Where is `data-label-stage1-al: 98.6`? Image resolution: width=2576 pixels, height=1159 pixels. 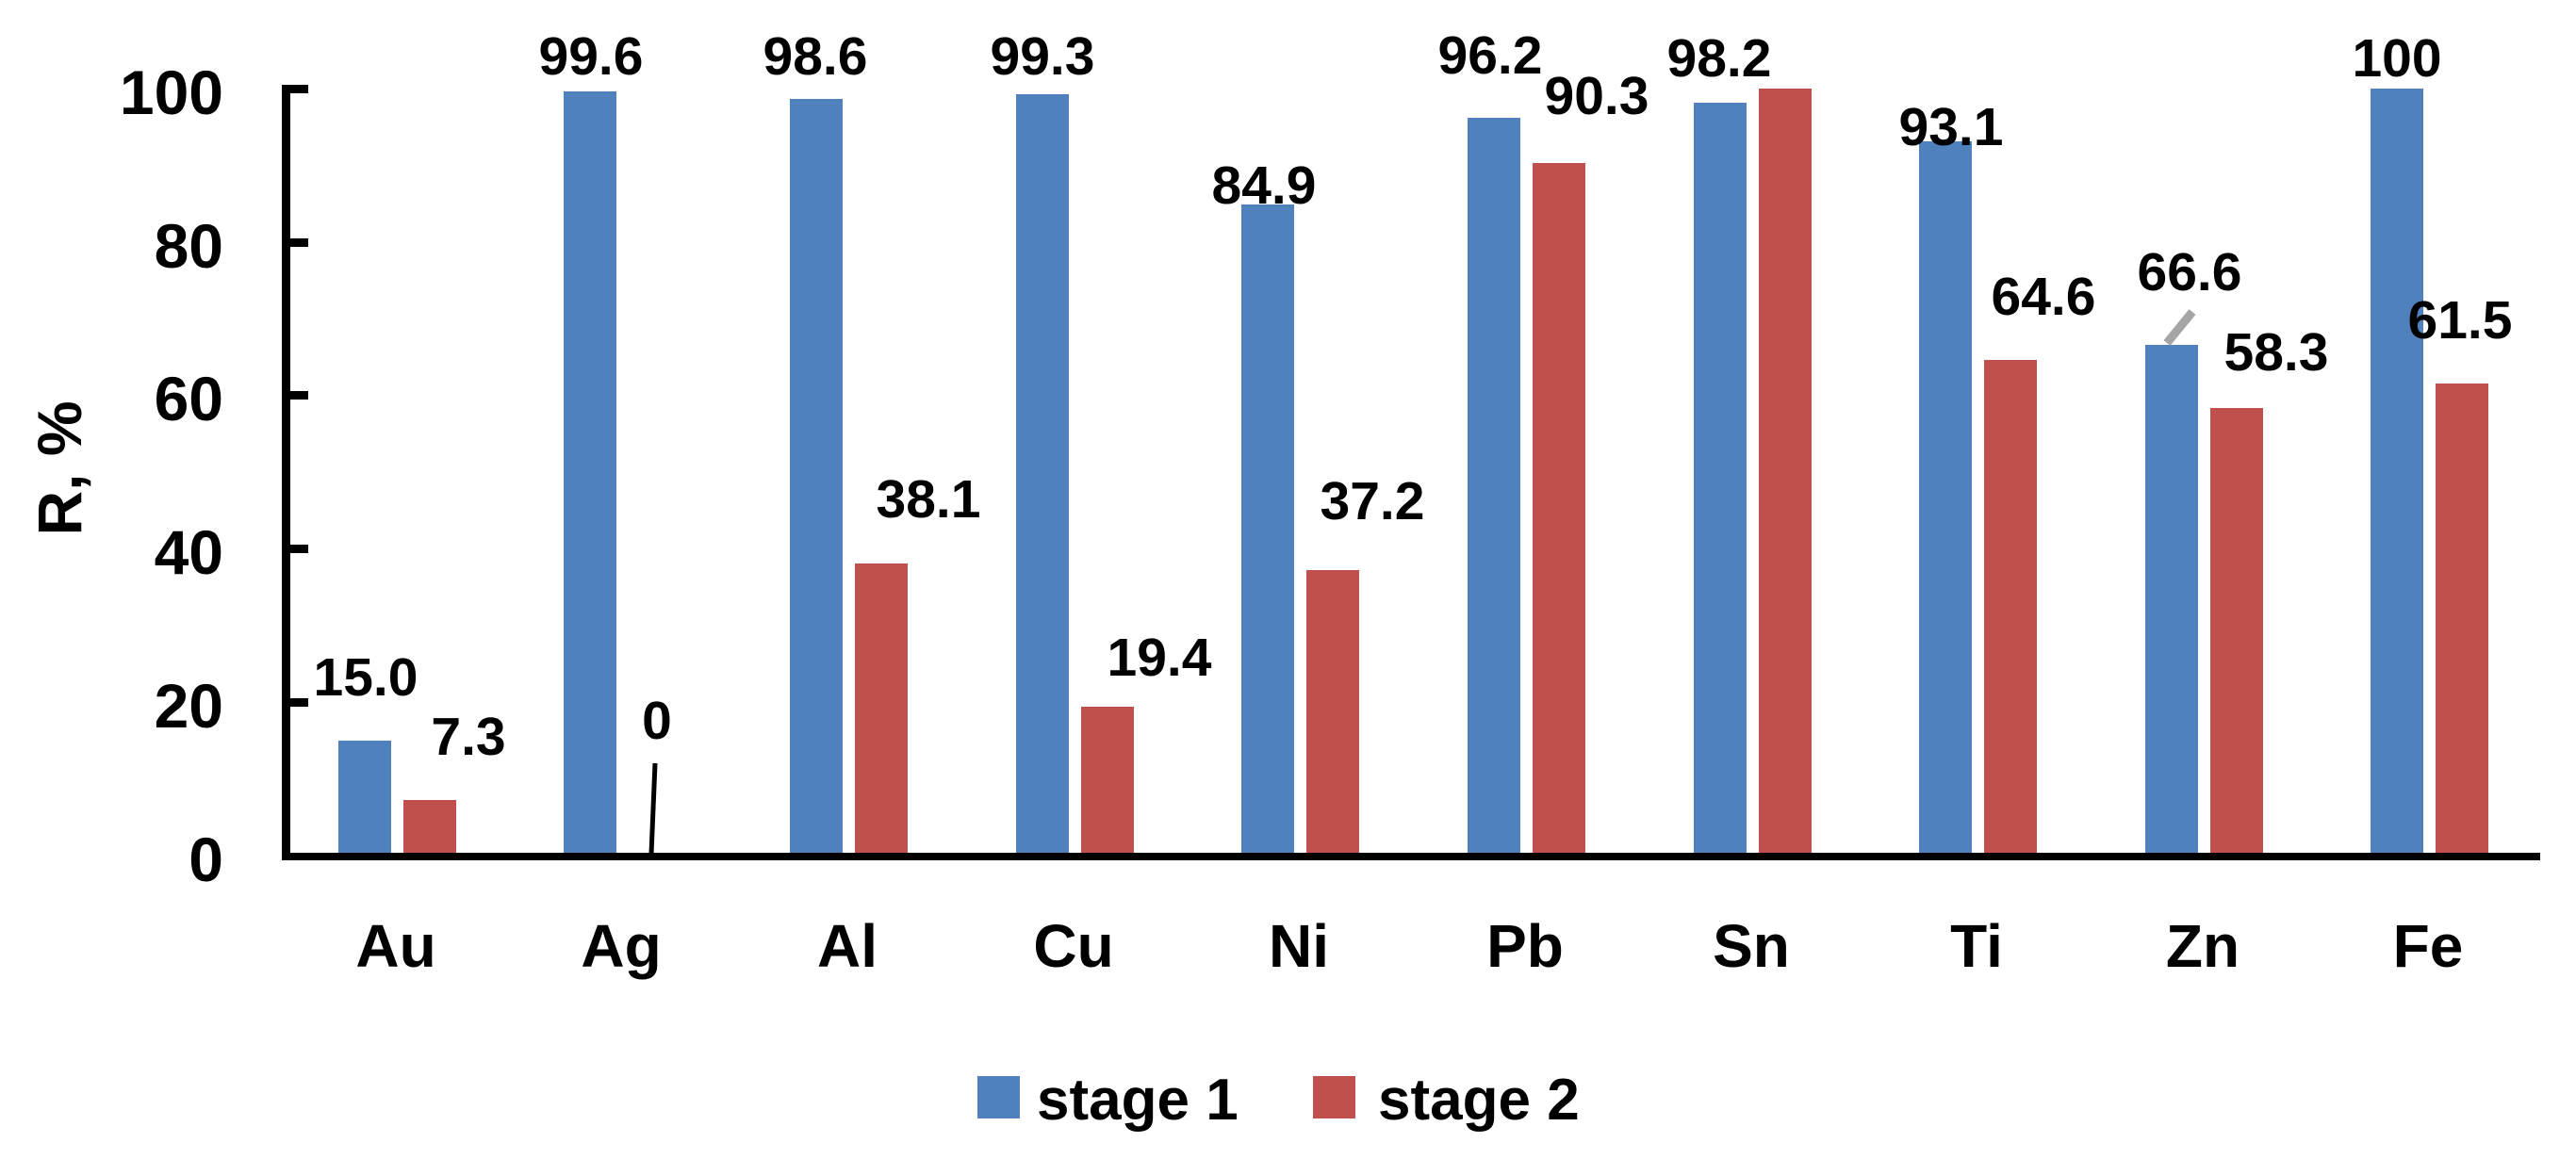
data-label-stage1-al: 98.6 is located at coordinates (815, 57).